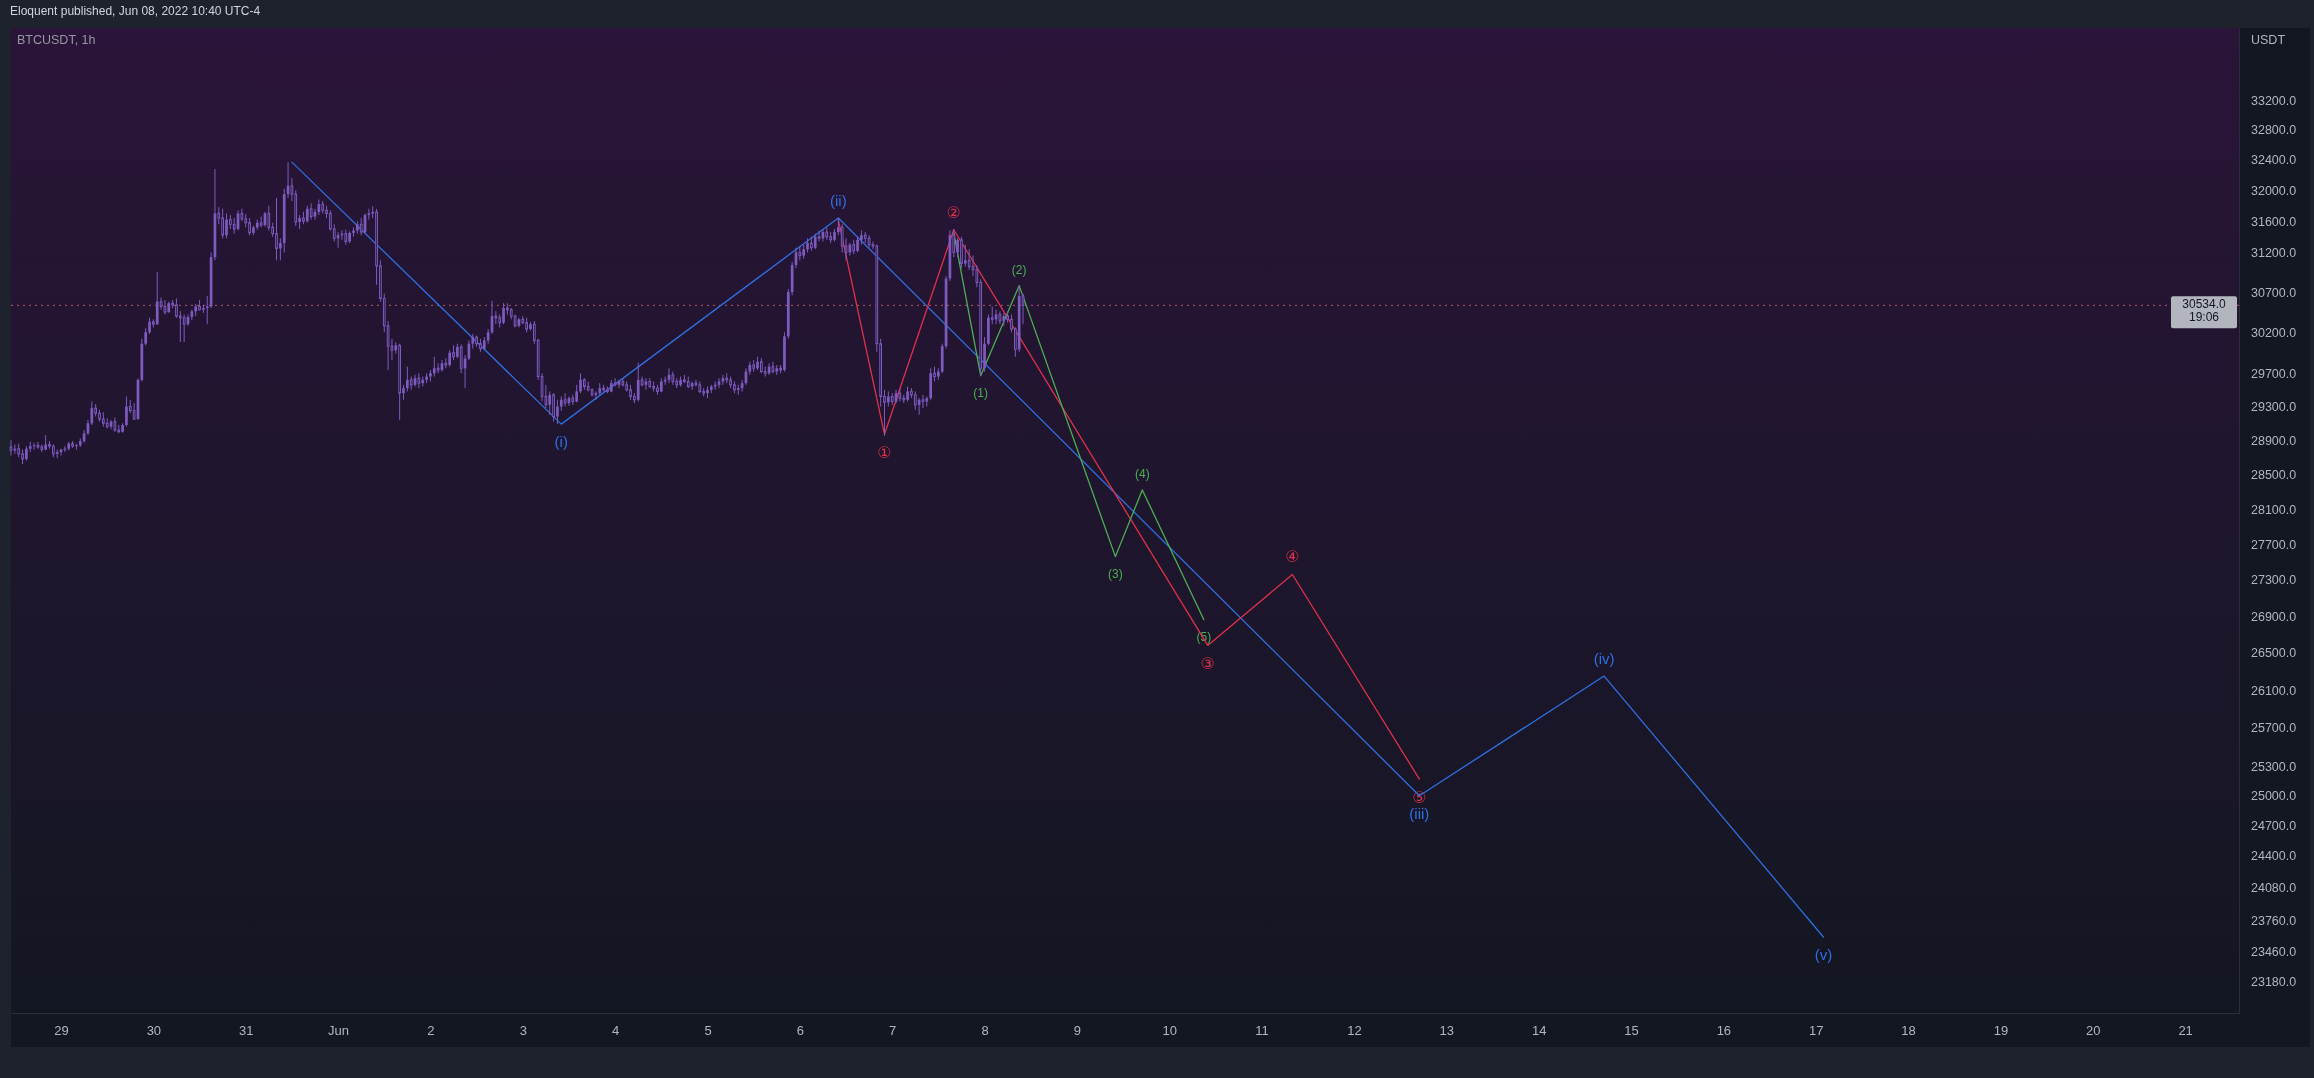 Image resolution: width=2314 pixels, height=1078 pixels. Describe the element at coordinates (2274, 407) in the screenshot. I see `y-tick-label: 29300.0` at that location.